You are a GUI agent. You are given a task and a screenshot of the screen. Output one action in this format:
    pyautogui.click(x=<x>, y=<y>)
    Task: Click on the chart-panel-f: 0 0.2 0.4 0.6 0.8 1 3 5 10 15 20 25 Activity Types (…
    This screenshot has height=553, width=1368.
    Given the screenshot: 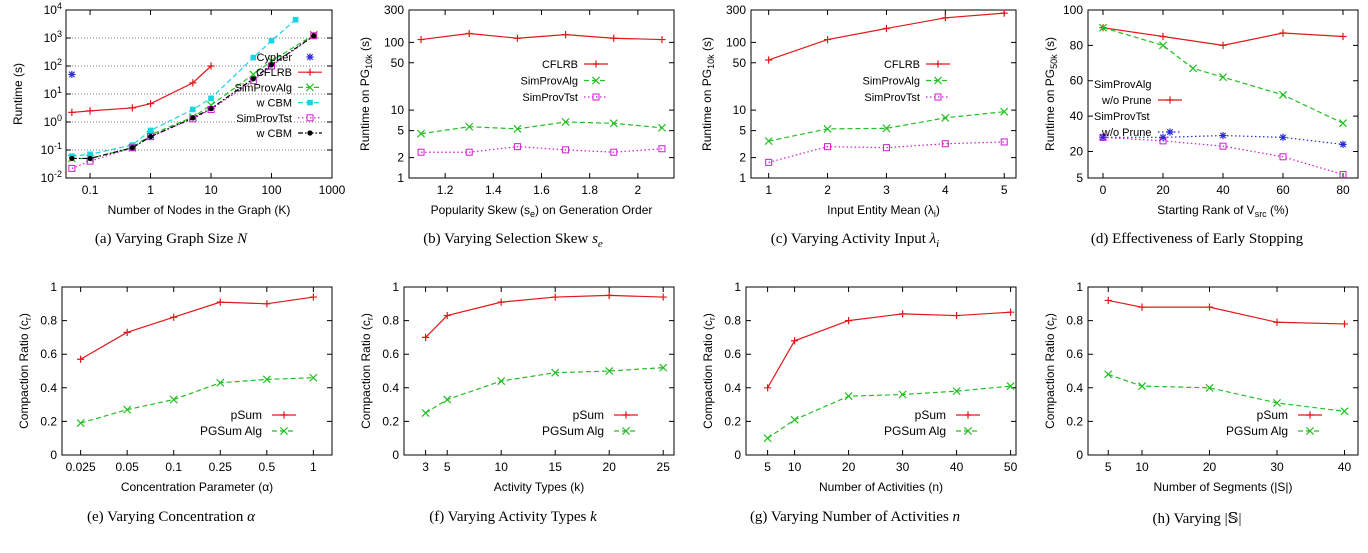 What is the action you would take?
    pyautogui.click(x=513, y=397)
    